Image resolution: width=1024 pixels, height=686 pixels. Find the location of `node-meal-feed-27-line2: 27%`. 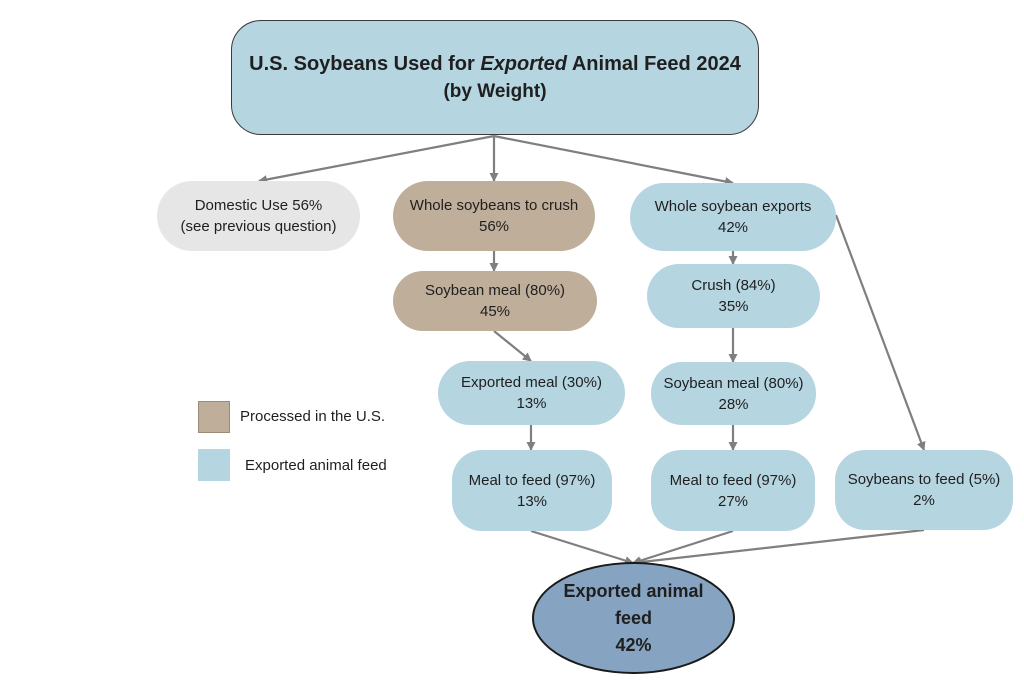

node-meal-feed-27-line2: 27% is located at coordinates (733, 501).